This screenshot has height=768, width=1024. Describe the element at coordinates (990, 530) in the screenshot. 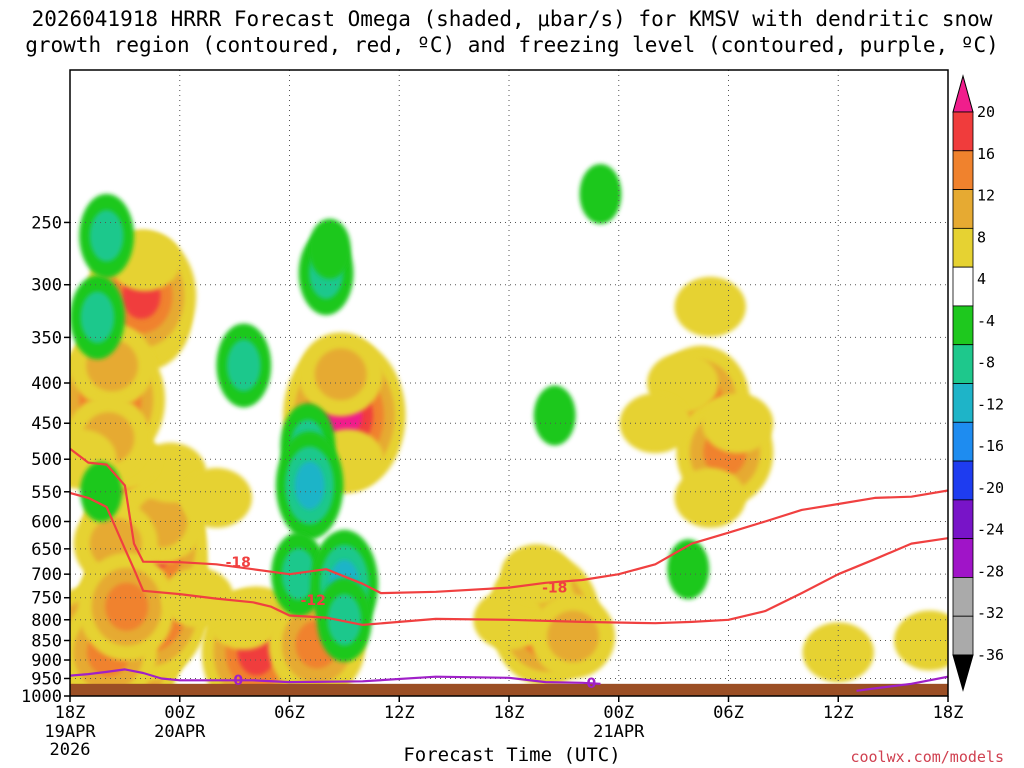

I see `colorbar-label: -24` at that location.